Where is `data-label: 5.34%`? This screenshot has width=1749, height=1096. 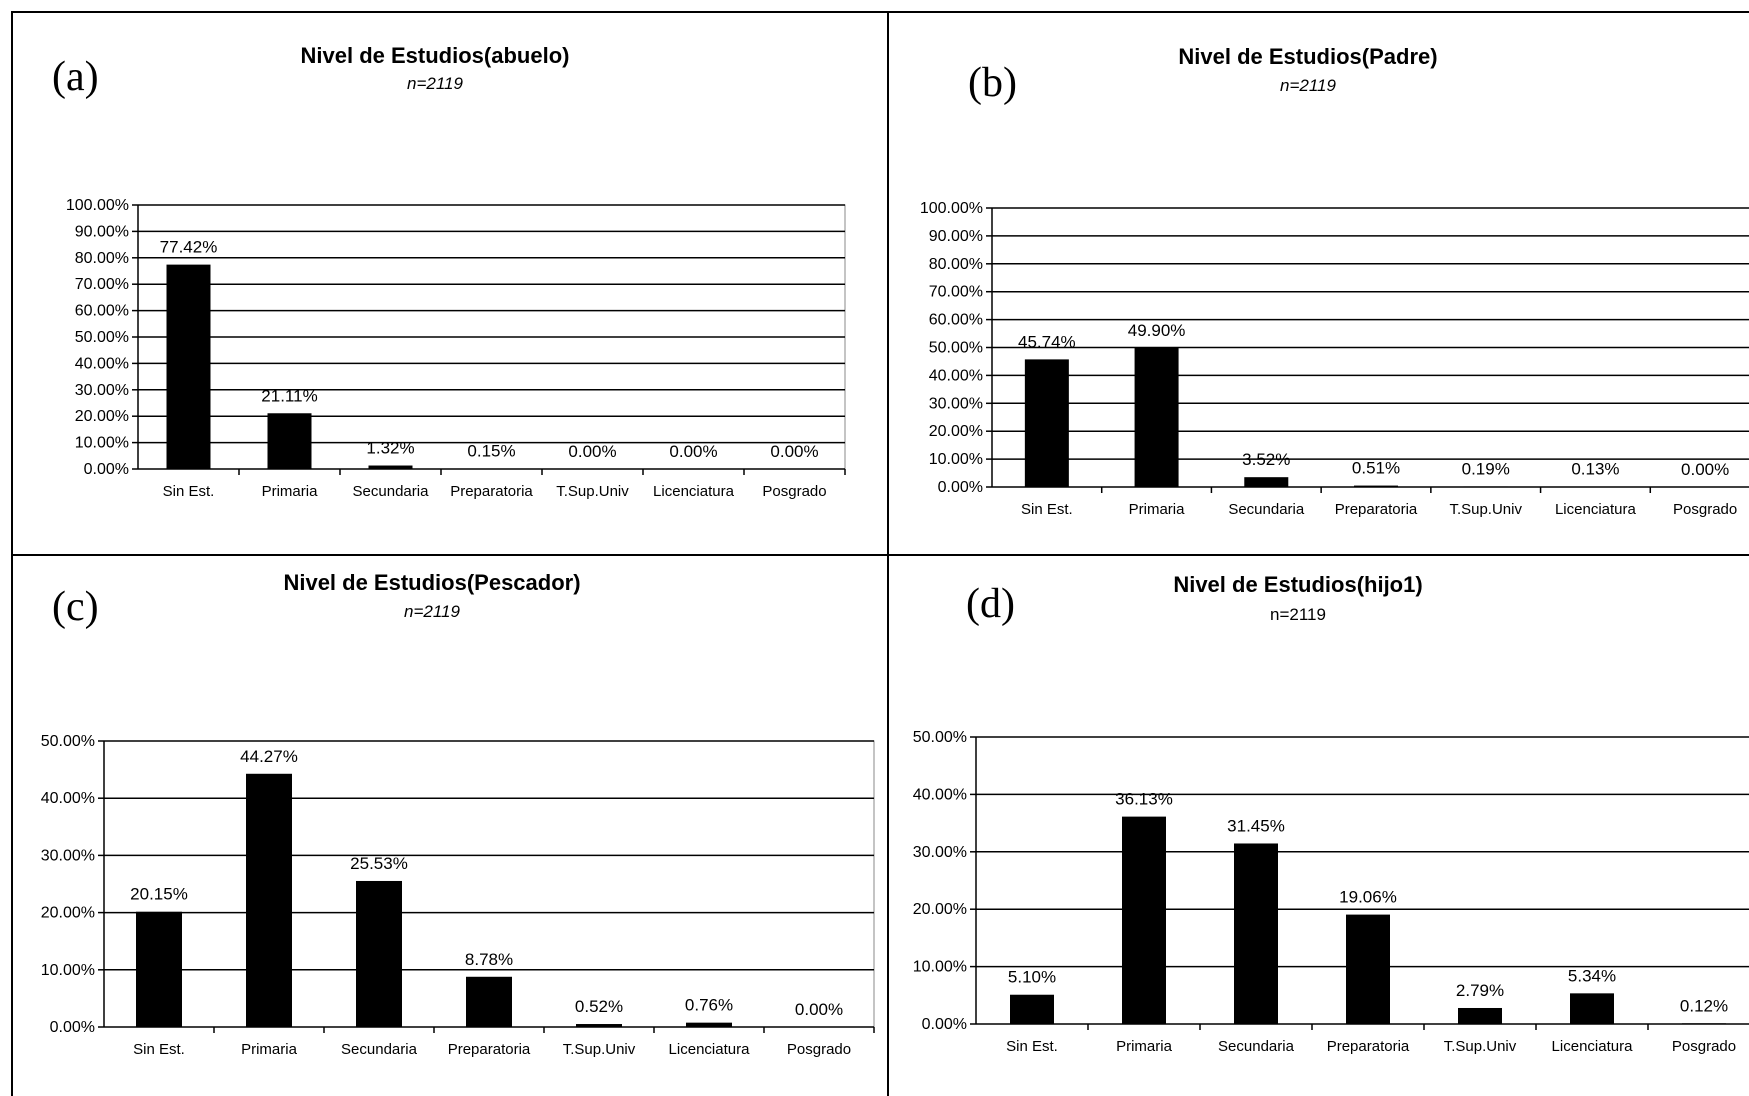
data-label: 5.34% is located at coordinates (1592, 975).